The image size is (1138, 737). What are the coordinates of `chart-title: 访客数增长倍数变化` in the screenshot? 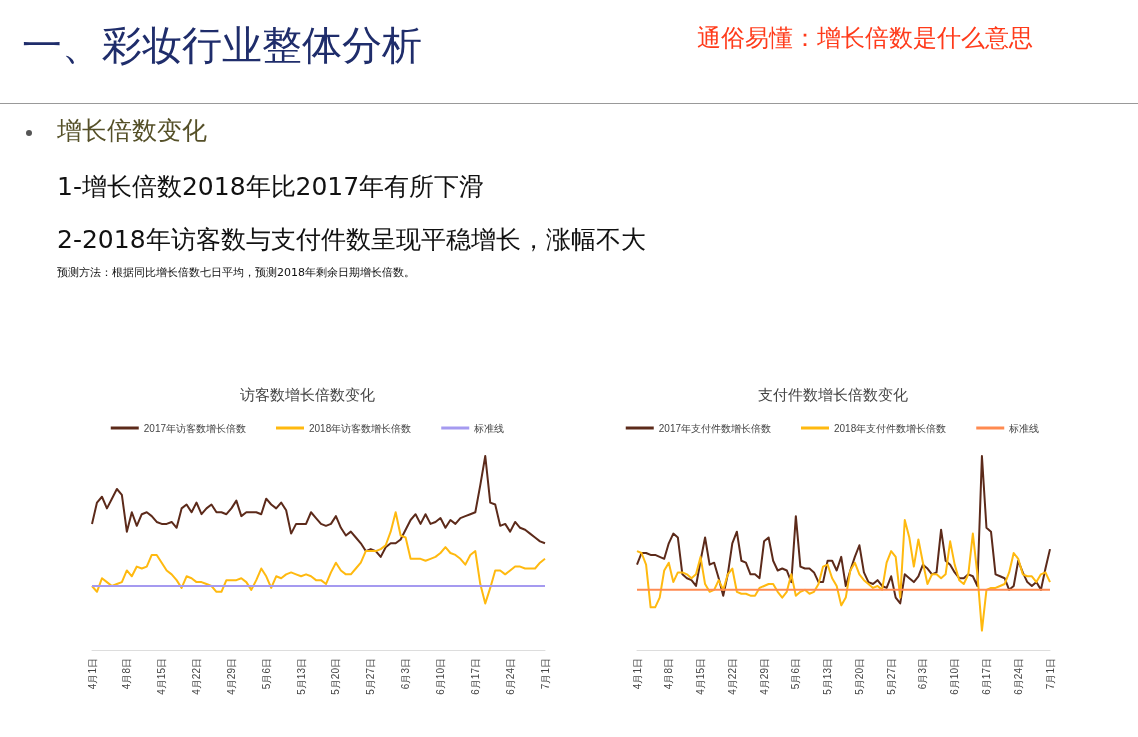 It's located at (307, 394).